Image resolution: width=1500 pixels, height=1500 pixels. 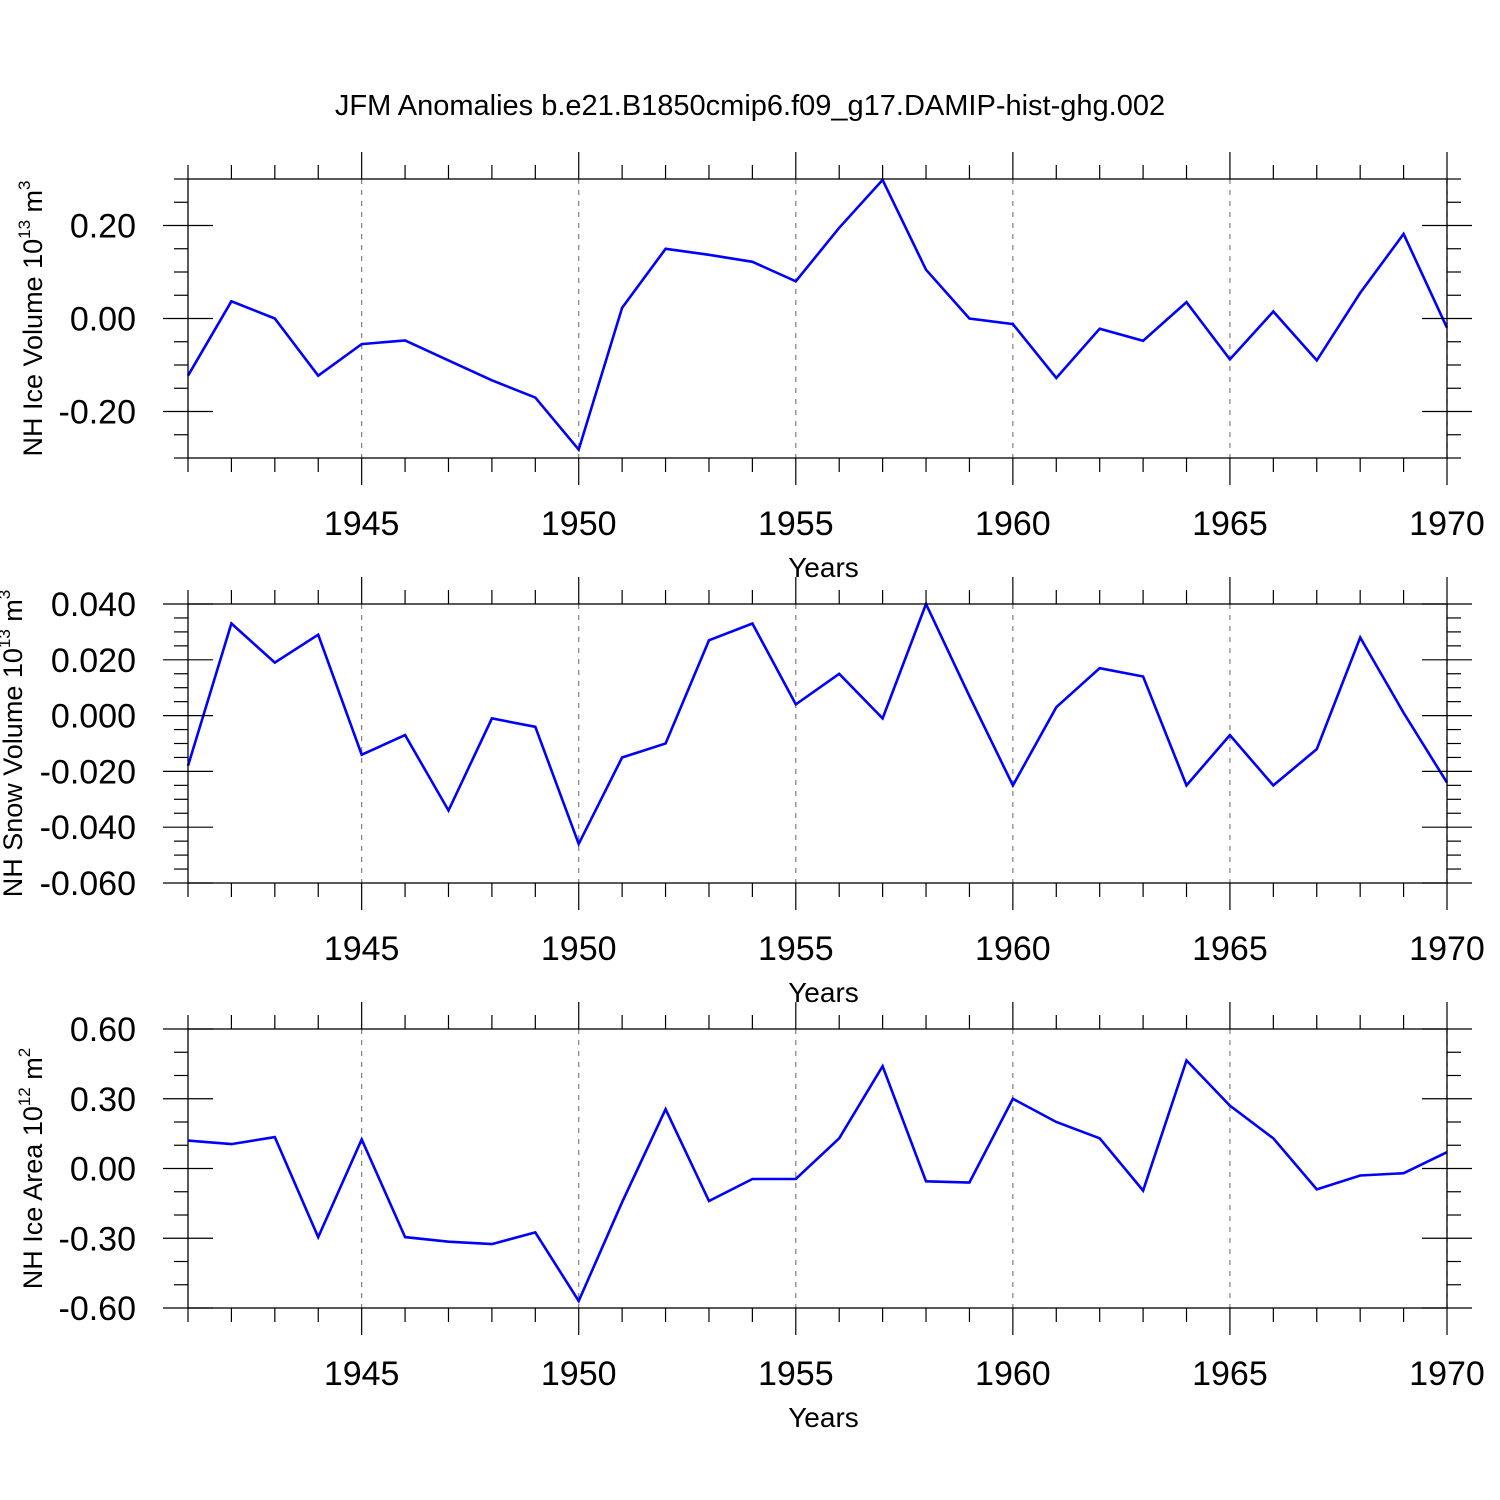 I want to click on y-tick-label: -0.020, so click(x=88, y=772).